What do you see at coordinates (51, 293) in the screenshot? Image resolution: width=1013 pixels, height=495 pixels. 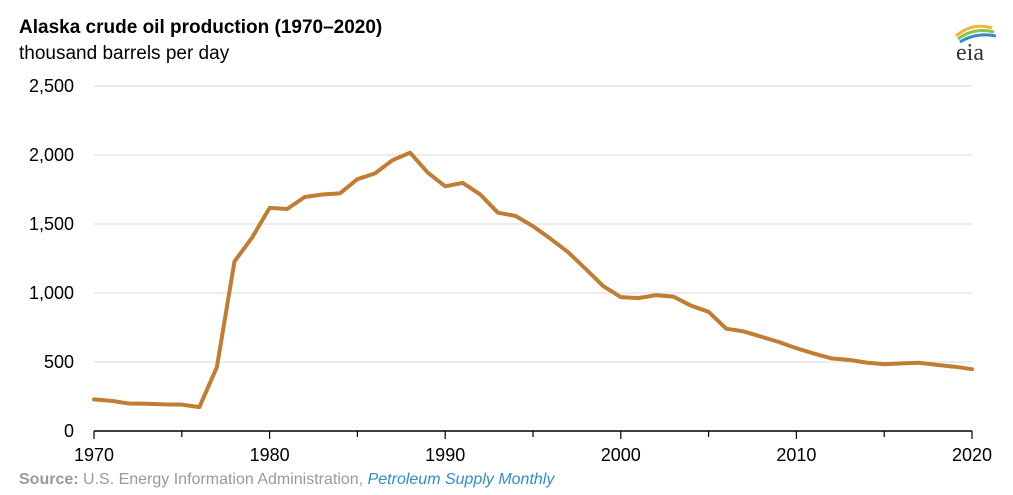 I see `y-tick-label-1000: 1,000` at bounding box center [51, 293].